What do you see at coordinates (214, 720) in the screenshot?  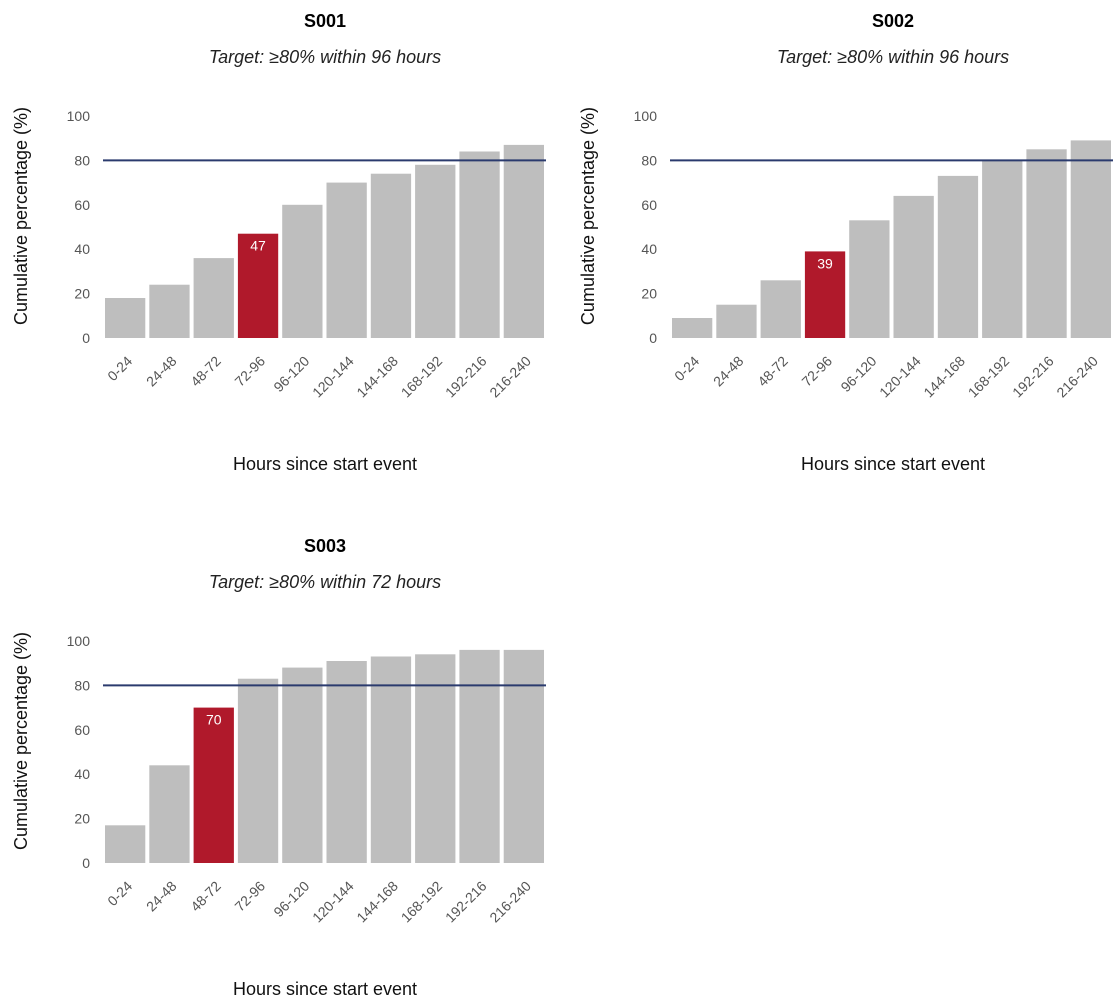 I see `bar-value-label: 70` at bounding box center [214, 720].